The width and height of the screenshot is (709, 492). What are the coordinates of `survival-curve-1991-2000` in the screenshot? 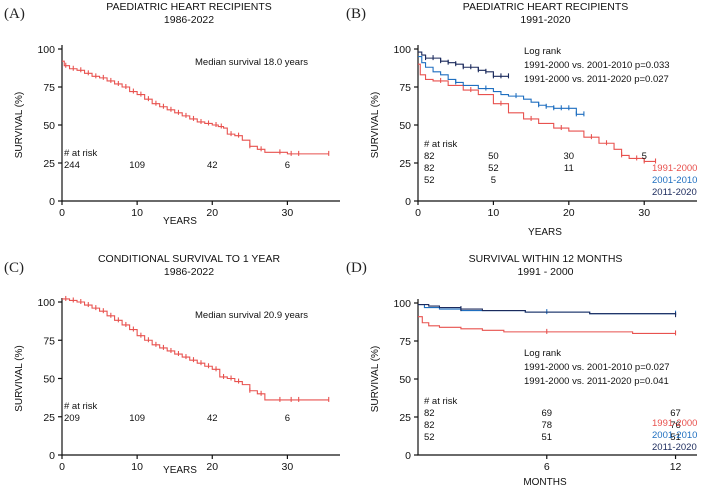 It's located at (547, 325).